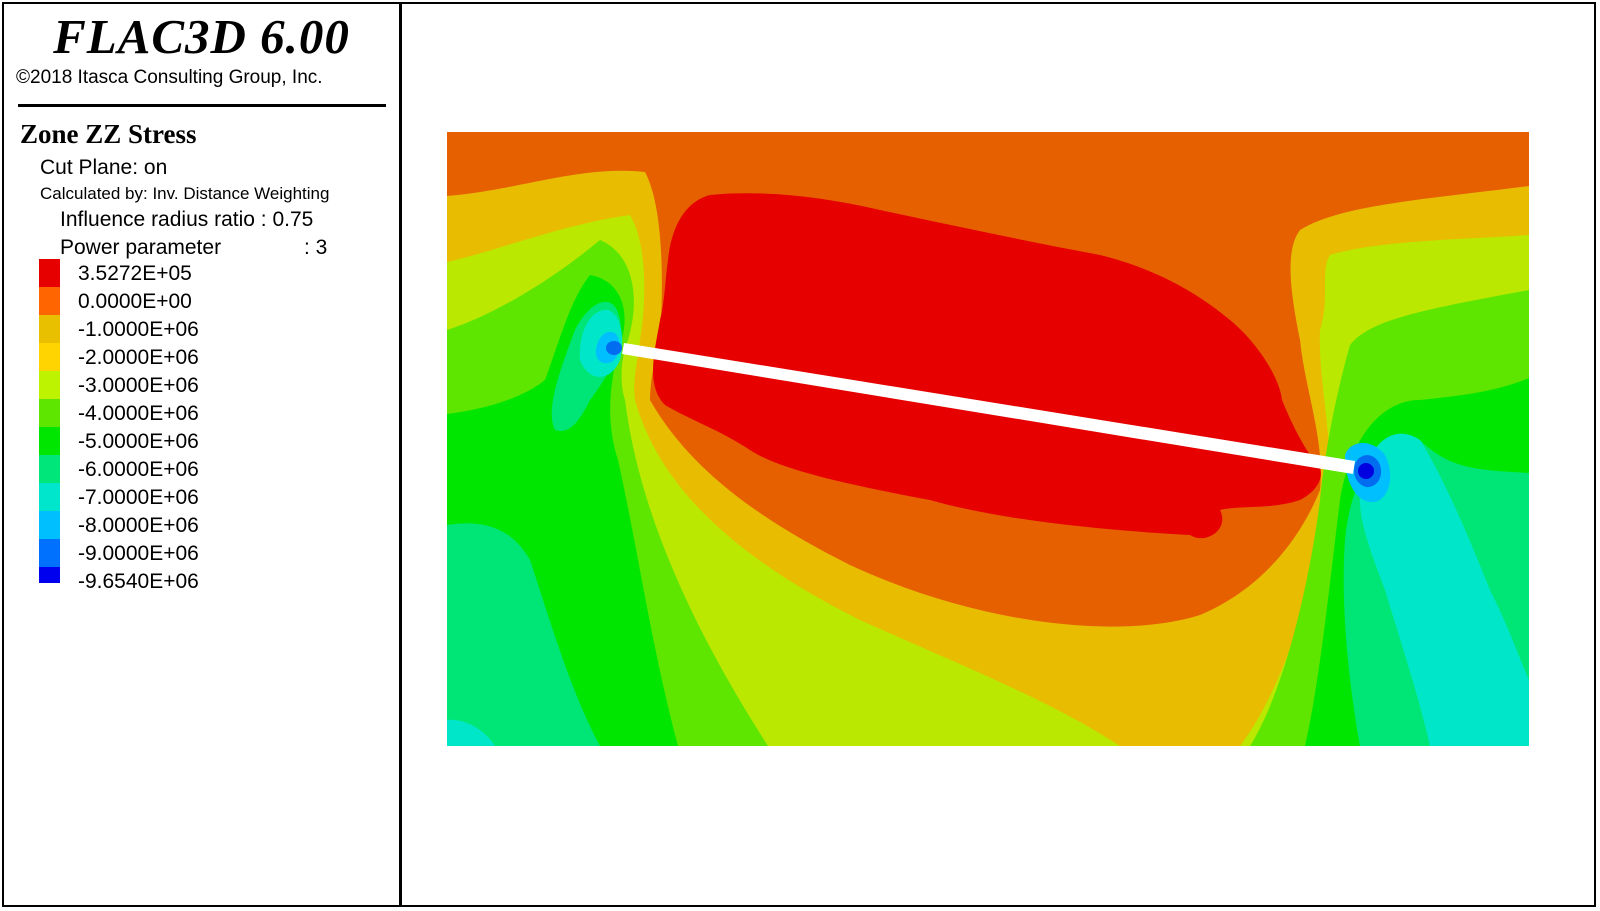  What do you see at coordinates (135, 301) in the screenshot?
I see `contour-label: 0.0000E+00` at bounding box center [135, 301].